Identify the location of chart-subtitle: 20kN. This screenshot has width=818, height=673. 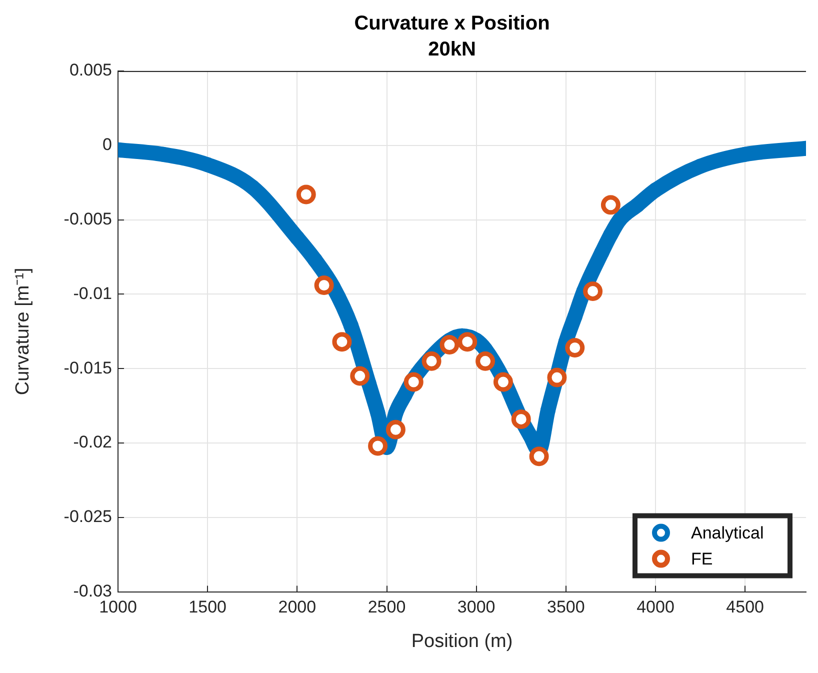
(452, 49).